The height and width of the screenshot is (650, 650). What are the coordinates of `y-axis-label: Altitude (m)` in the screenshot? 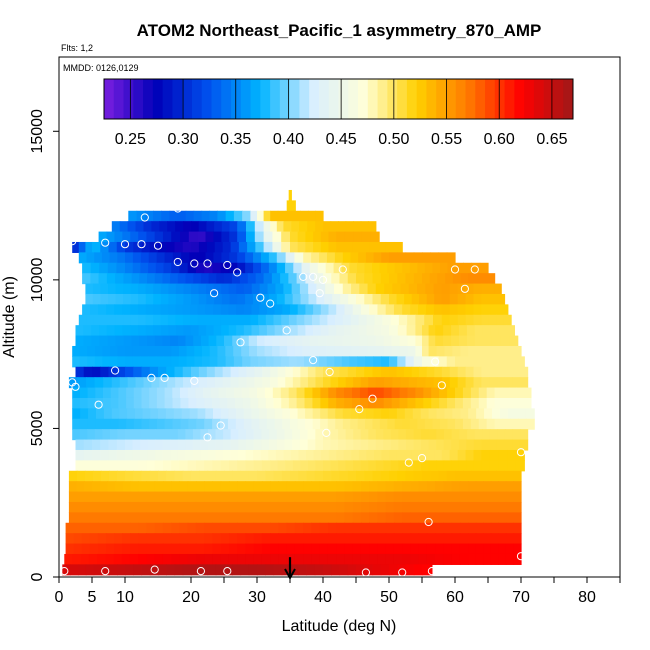 It's located at (9, 317).